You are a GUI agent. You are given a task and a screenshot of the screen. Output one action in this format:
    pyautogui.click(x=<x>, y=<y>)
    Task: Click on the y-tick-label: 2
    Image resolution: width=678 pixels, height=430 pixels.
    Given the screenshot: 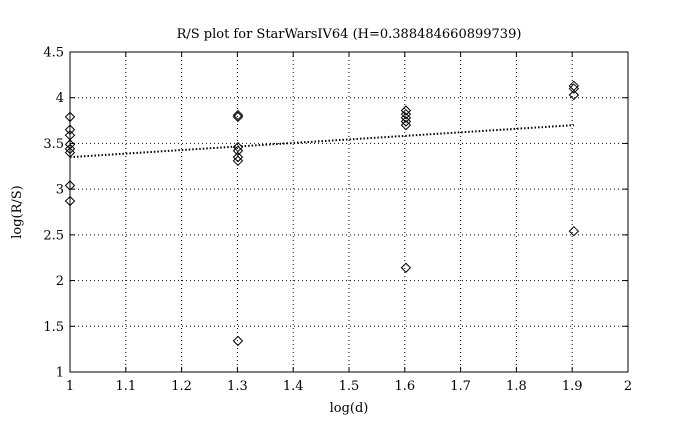 What is the action you would take?
    pyautogui.click(x=60, y=281)
    